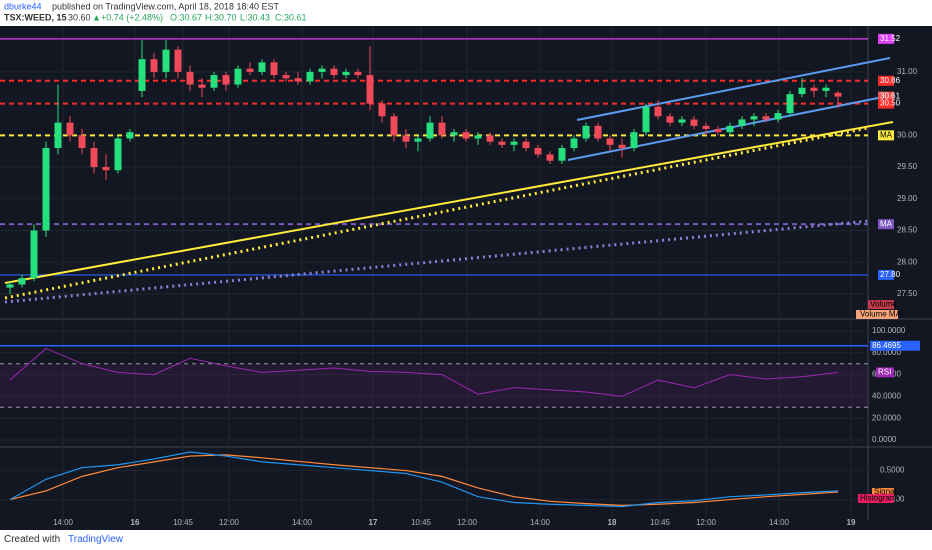 This screenshot has height=550, width=932. Describe the element at coordinates (907, 261) in the screenshot. I see `price-tick-label: 28.00` at that location.